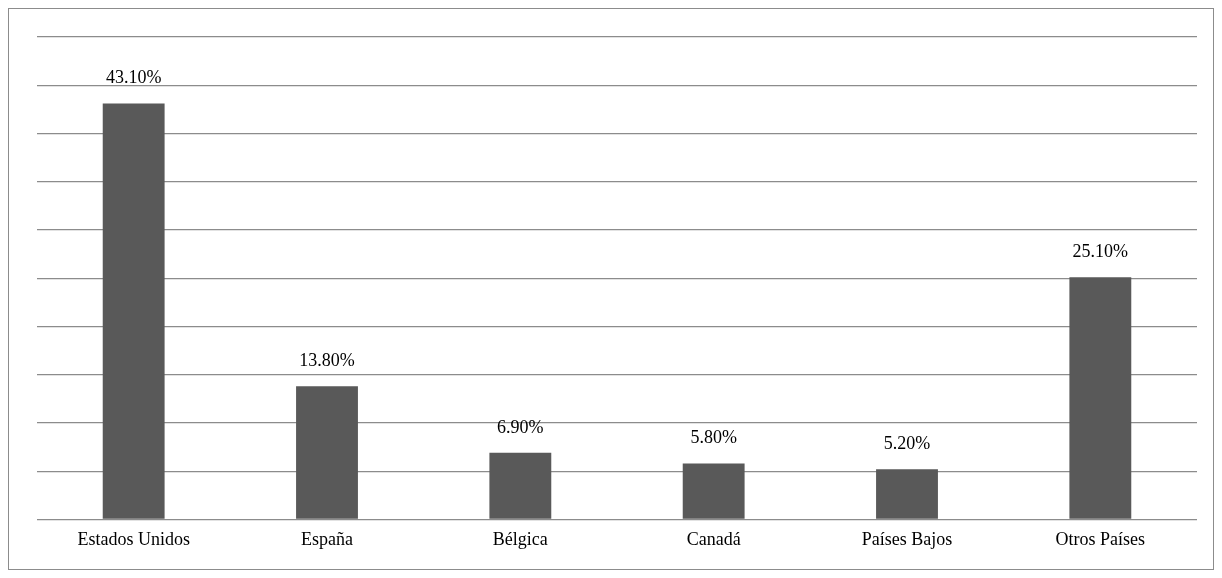 Image resolution: width=1222 pixels, height=578 pixels. I want to click on data-label: 43.10%, so click(133, 77).